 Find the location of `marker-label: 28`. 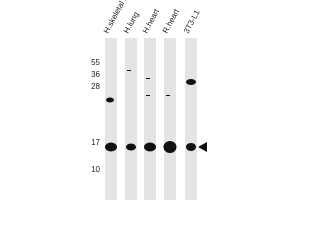

marker-label: 28 is located at coordinates (95, 86).